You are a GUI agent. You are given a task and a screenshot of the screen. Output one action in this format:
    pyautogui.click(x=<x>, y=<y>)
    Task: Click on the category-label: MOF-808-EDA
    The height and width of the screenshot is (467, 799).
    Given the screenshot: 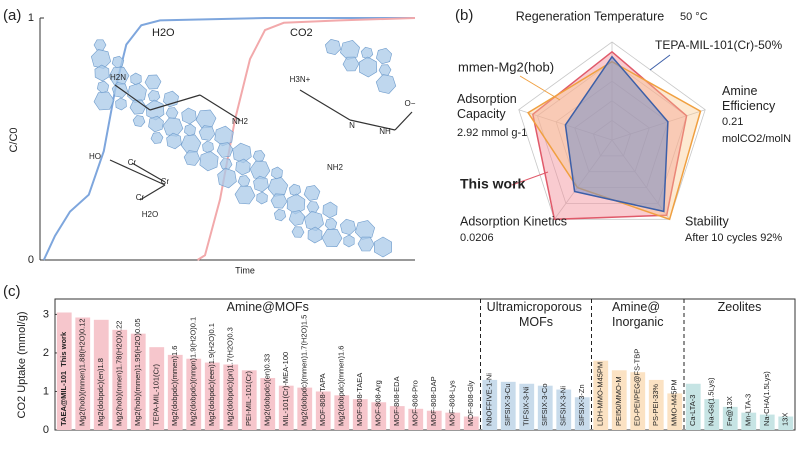 What is the action you would take?
    pyautogui.click(x=396, y=401)
    